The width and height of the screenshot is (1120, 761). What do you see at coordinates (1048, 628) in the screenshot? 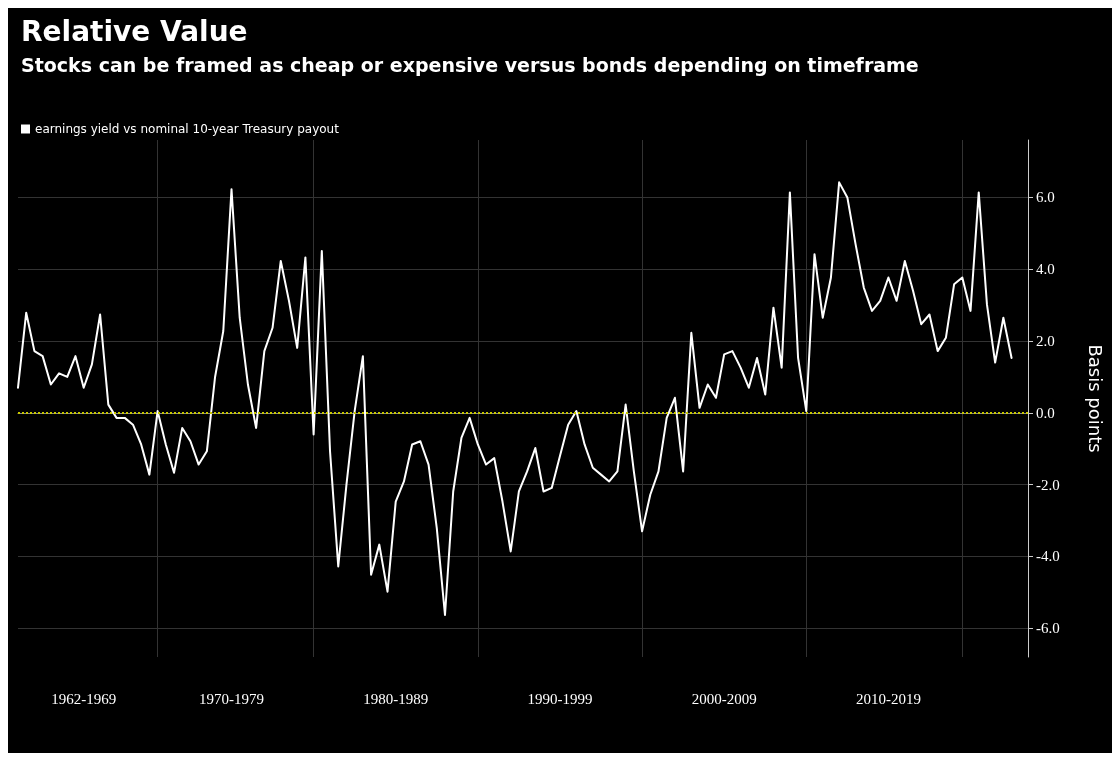
I see `y-tick-label: -6.0` at bounding box center [1048, 628].